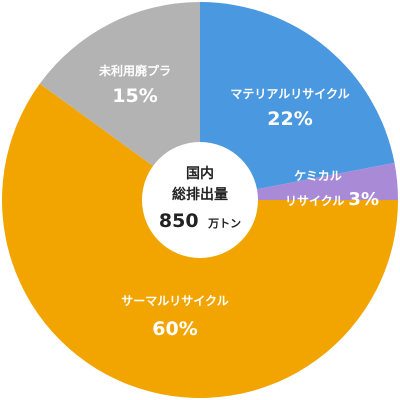 This screenshot has height=400, width=400. Describe the element at coordinates (174, 301) in the screenshot. I see `slice-label-2-line-0: サーマルリサイクル` at that location.